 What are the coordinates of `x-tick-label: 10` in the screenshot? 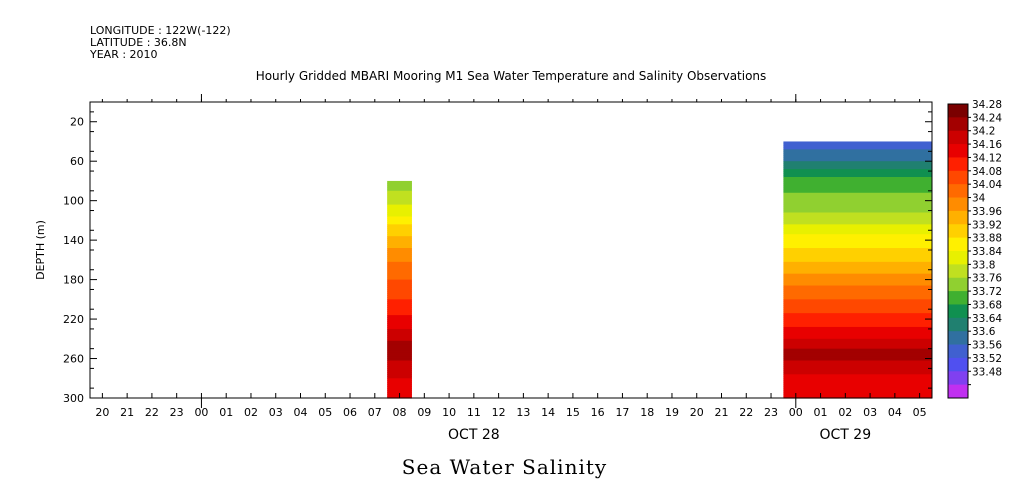 It's located at (449, 412).